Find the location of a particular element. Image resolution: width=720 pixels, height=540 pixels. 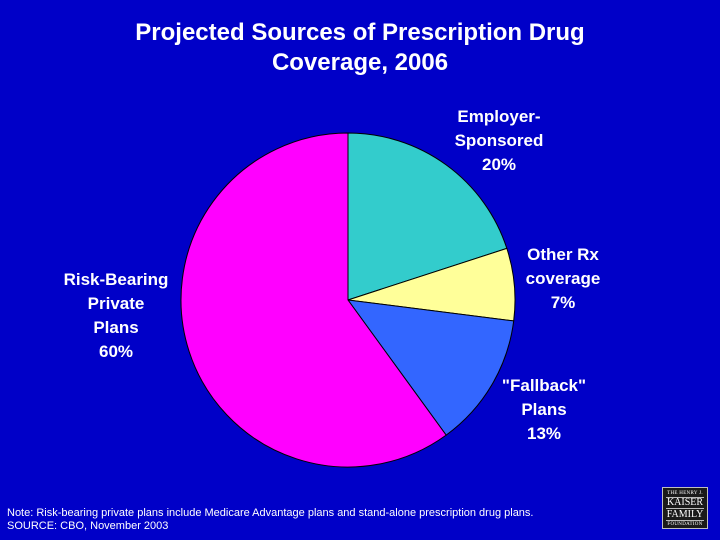

slice-label-other-rx-line-1: Other Rx is located at coordinates (563, 254).